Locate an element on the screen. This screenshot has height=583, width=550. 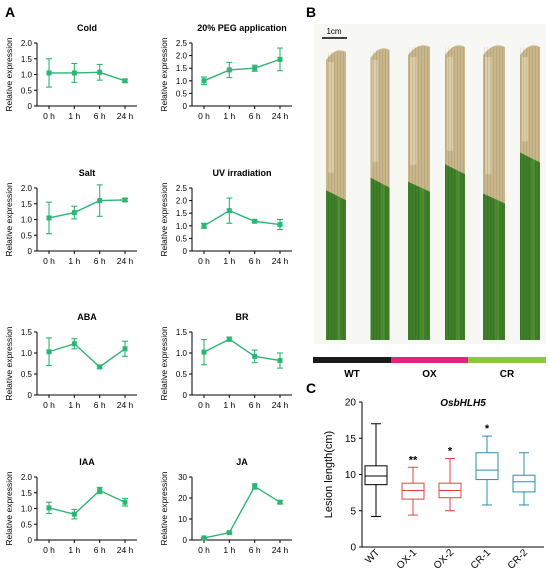
chart-title: BR is located at coordinates (242, 317).